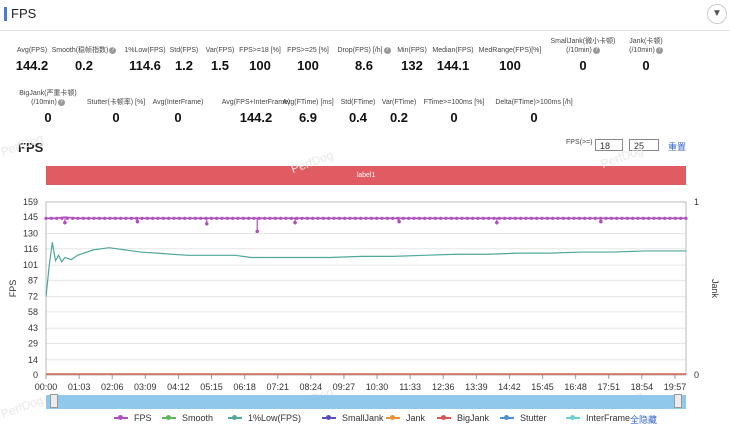  I want to click on metric-value: 6.9, so click(308, 117).